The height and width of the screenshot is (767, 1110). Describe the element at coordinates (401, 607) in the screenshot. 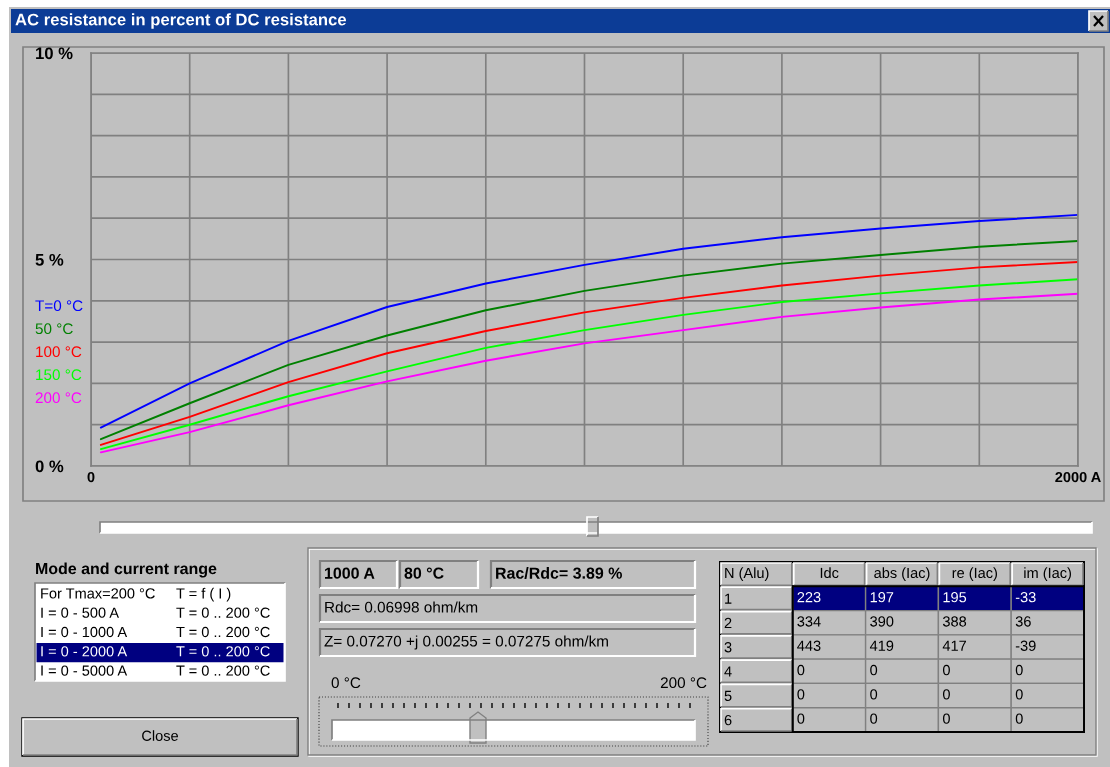

I see `text: Rdc= 0.06998 ohm/km` at that location.